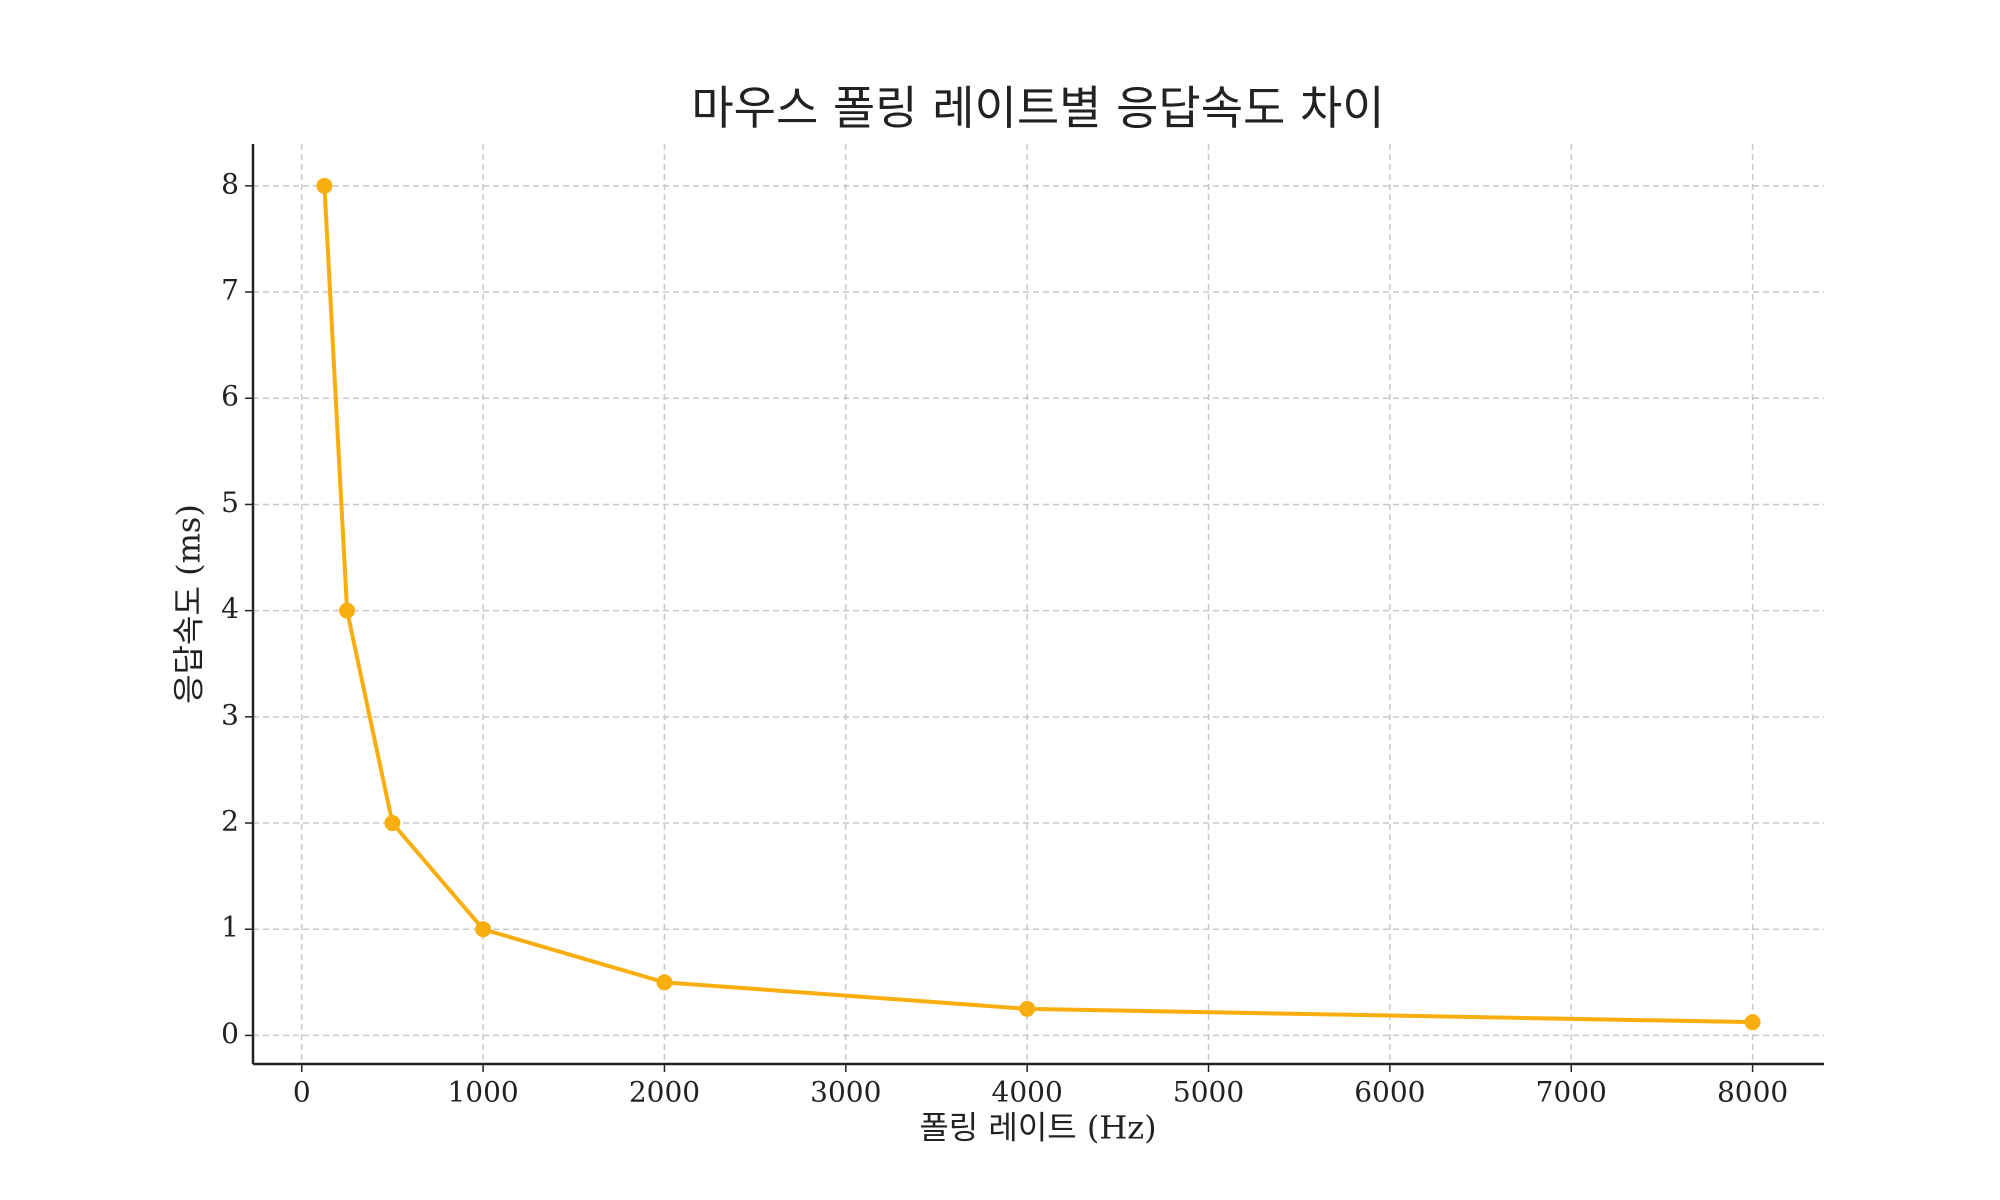  Describe the element at coordinates (230, 608) in the screenshot. I see `y-tick-label: 4` at that location.